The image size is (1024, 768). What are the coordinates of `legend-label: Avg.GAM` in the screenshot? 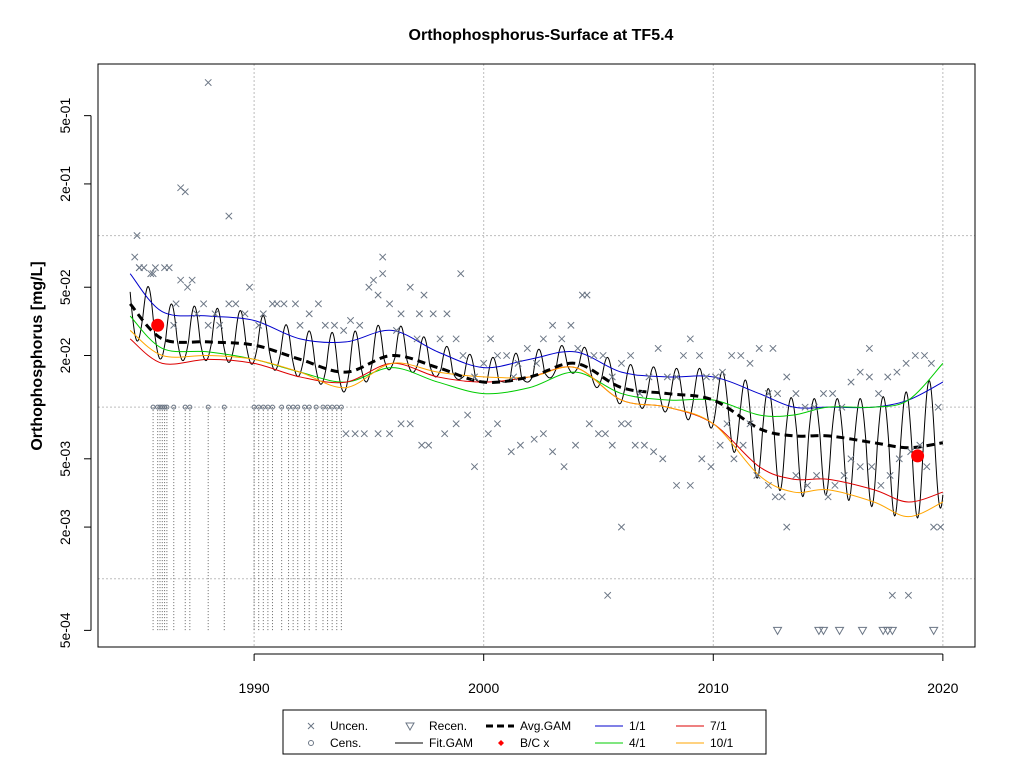 It's located at (545, 726).